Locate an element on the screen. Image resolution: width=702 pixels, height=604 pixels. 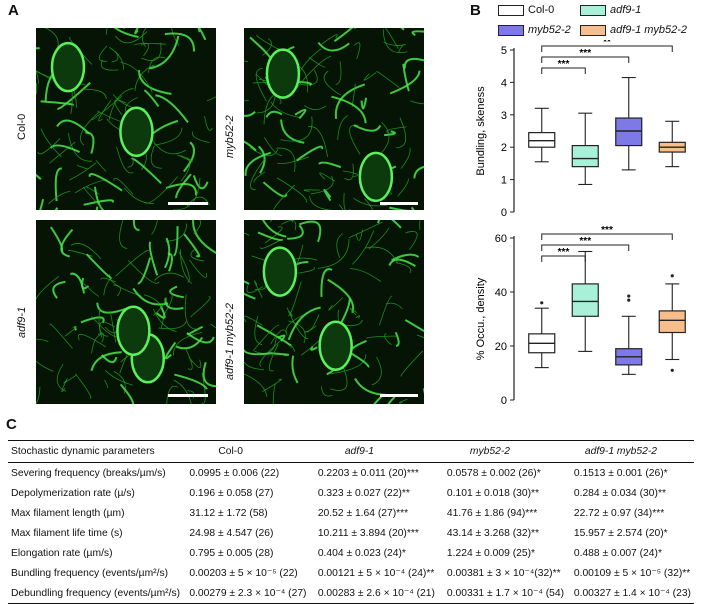
chart-legend: Col-0 adf9-1 myb52-2 adf9-1 myb52-2 is located at coordinates (598, 24).